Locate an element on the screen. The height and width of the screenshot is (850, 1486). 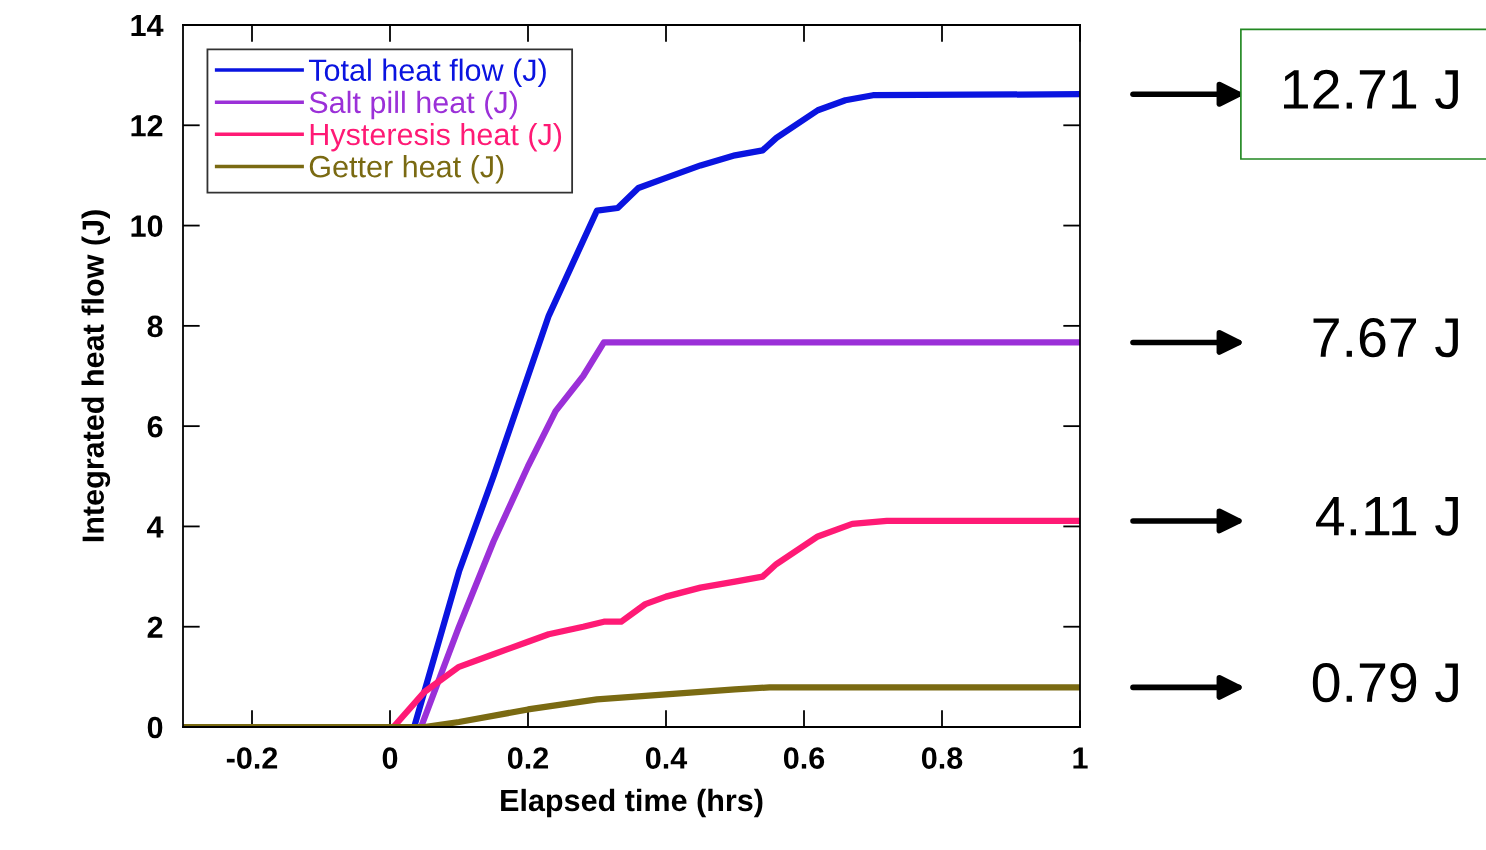
text: 4.11 J is located at coordinates (1387, 516).